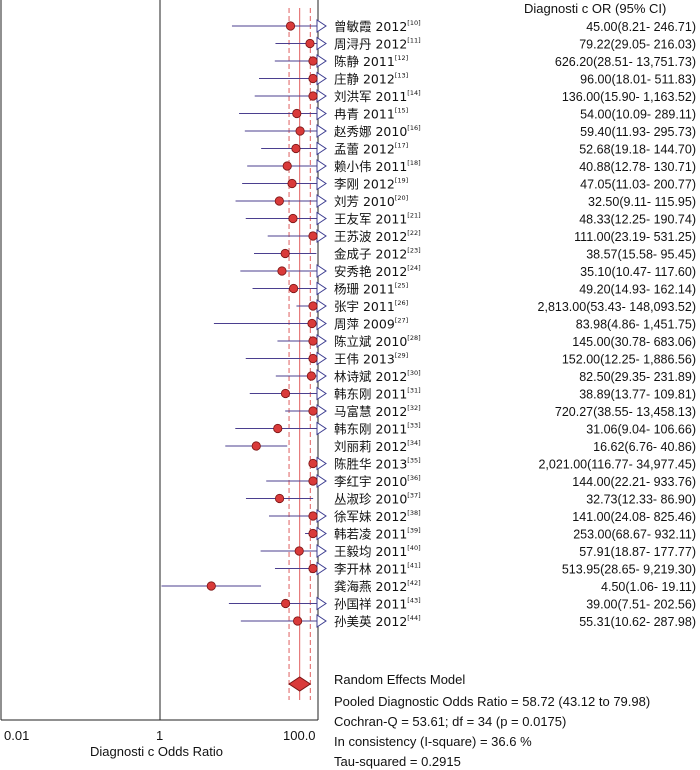  What do you see at coordinates (637, 220) in the screenshot?
I see `study-or-value: 48.33(12.25- 190.74)` at bounding box center [637, 220].